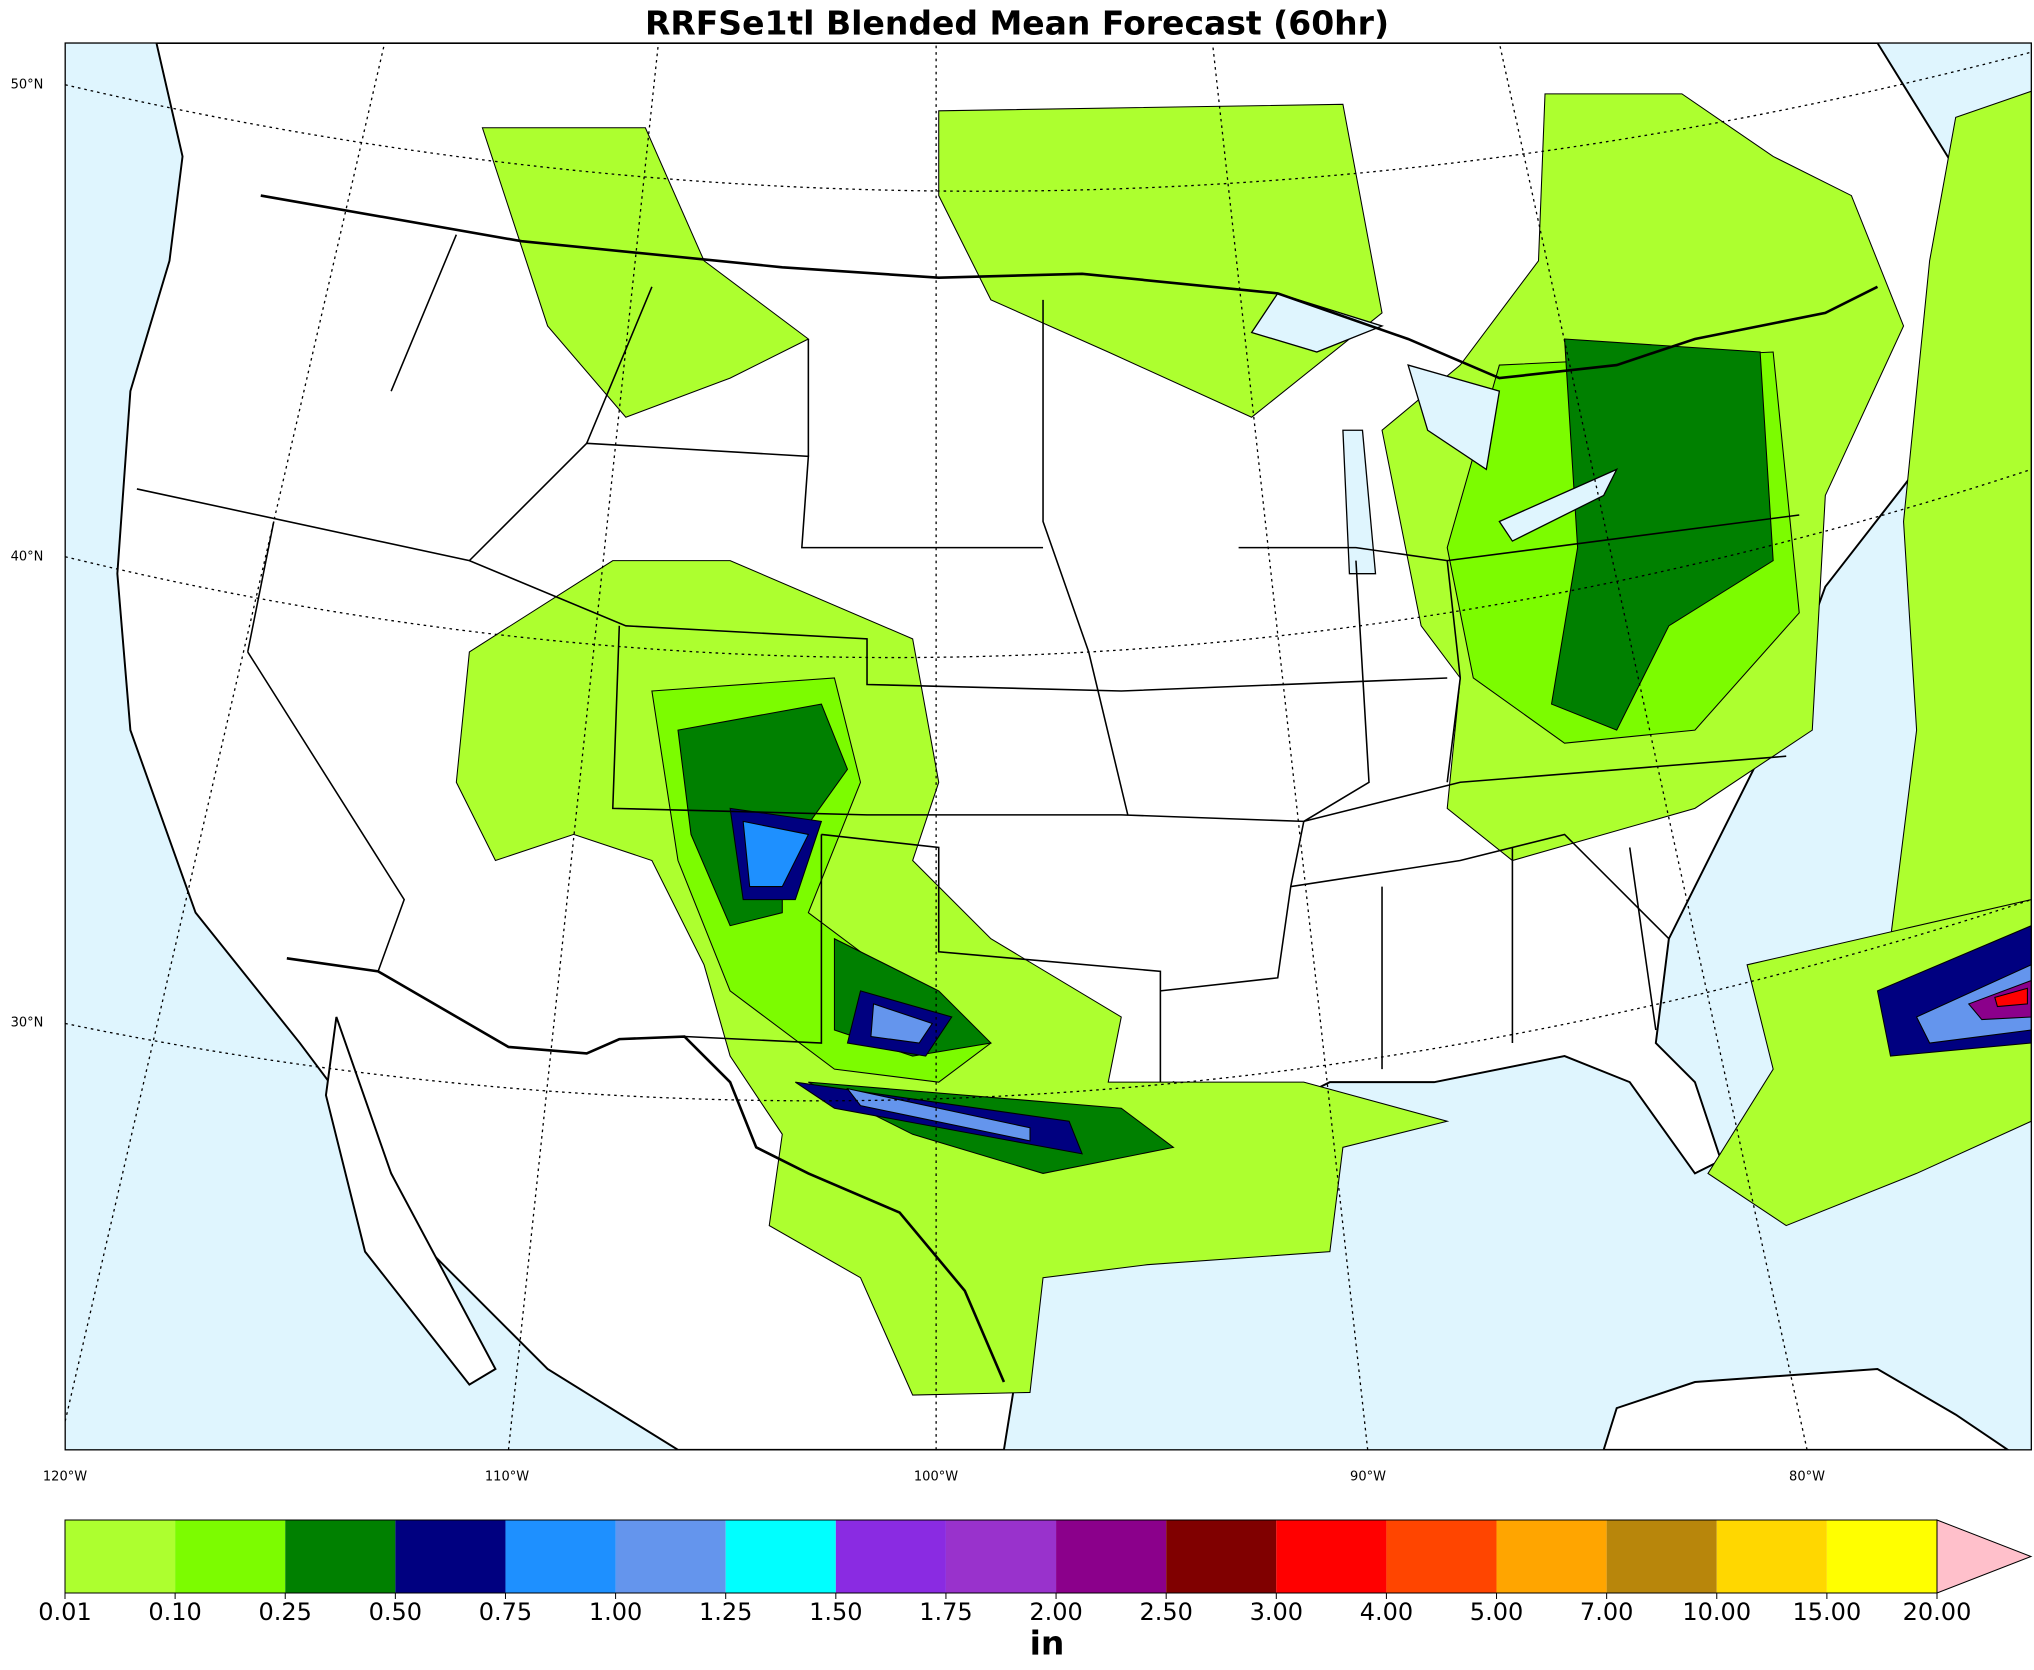  I want to click on lon-label: 120°W, so click(65, 1477).